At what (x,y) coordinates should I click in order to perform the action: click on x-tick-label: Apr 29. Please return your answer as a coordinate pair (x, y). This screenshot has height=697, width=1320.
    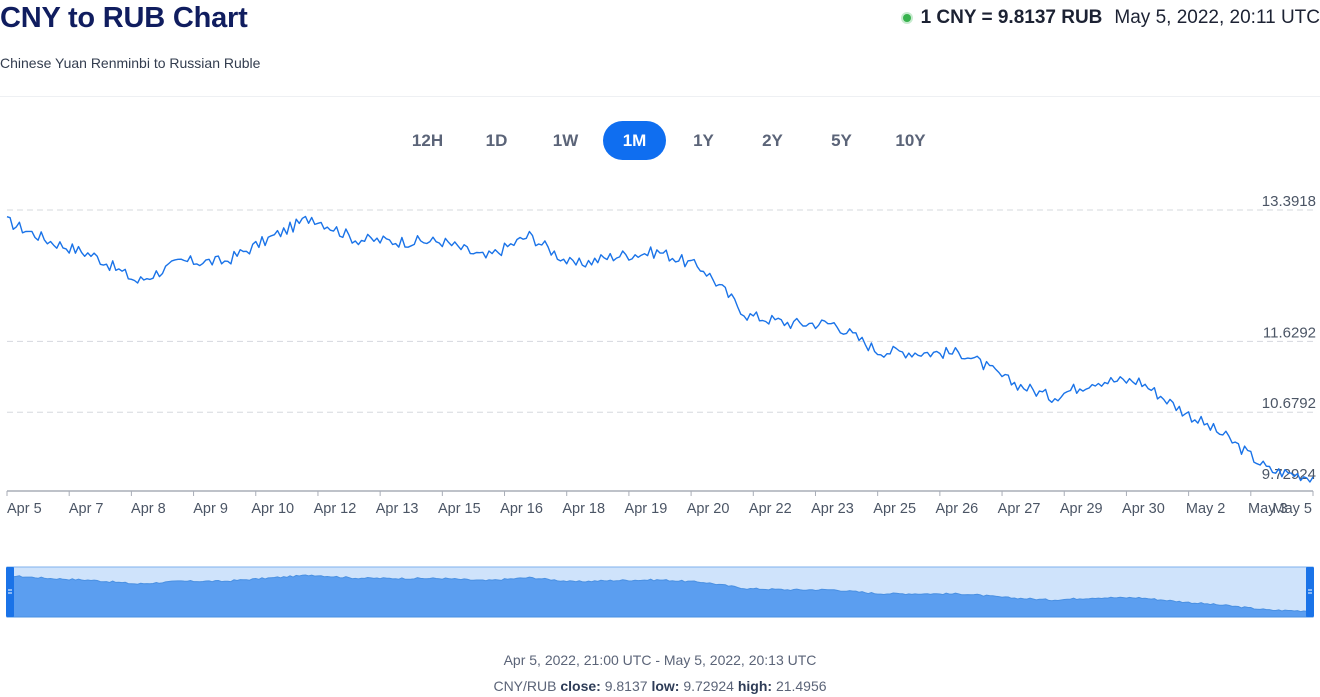
    Looking at the image, I should click on (1081, 509).